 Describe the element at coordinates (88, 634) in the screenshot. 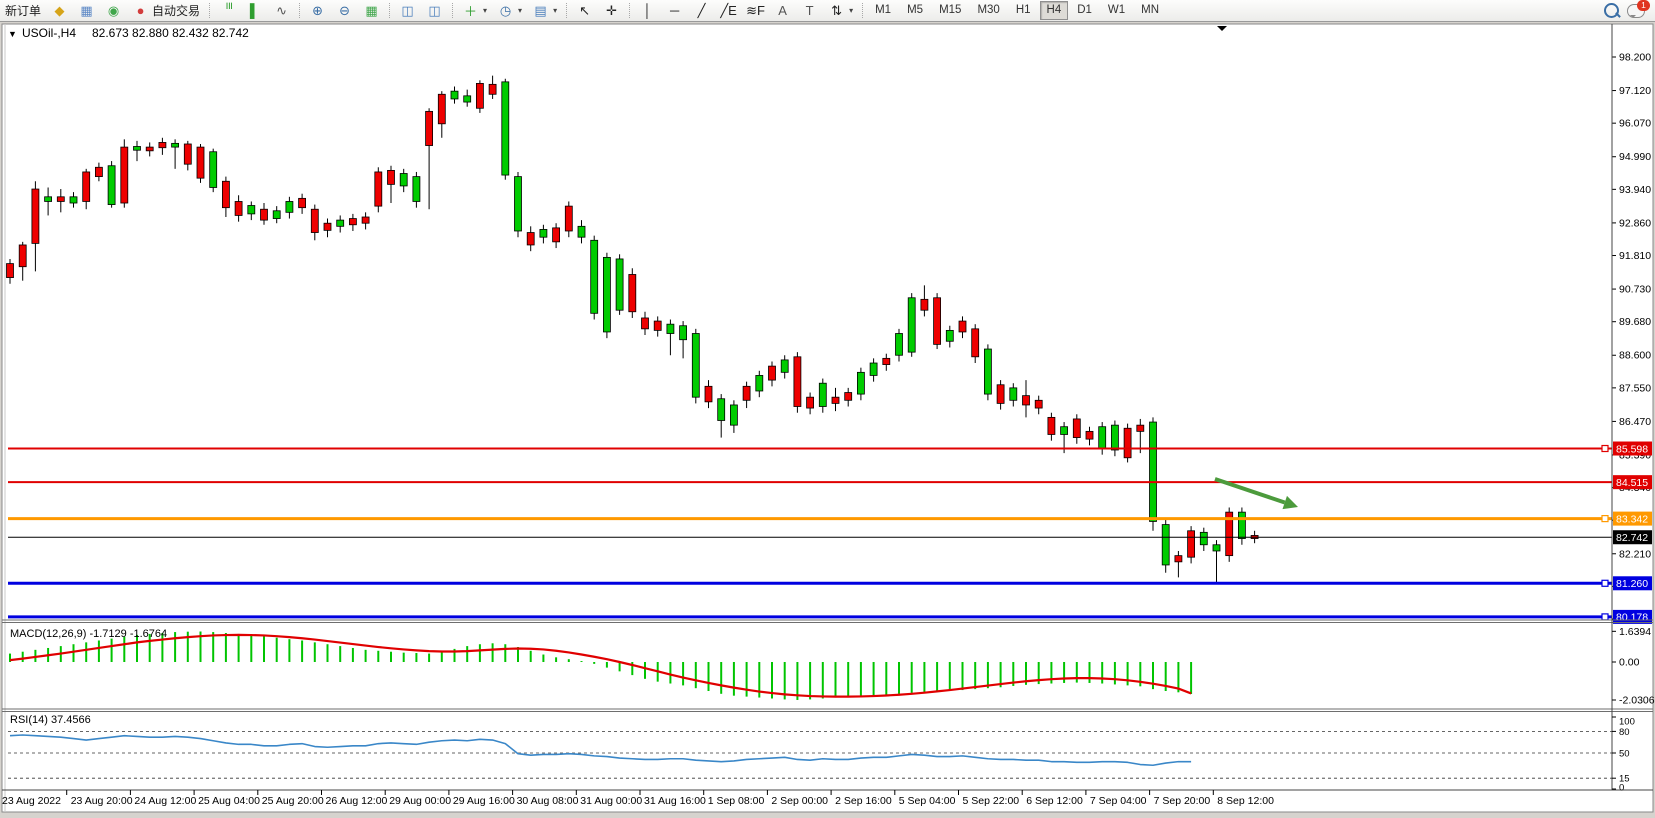

I see `macd-label: MACD(12,26,9) -1.7129 -1.6764` at that location.